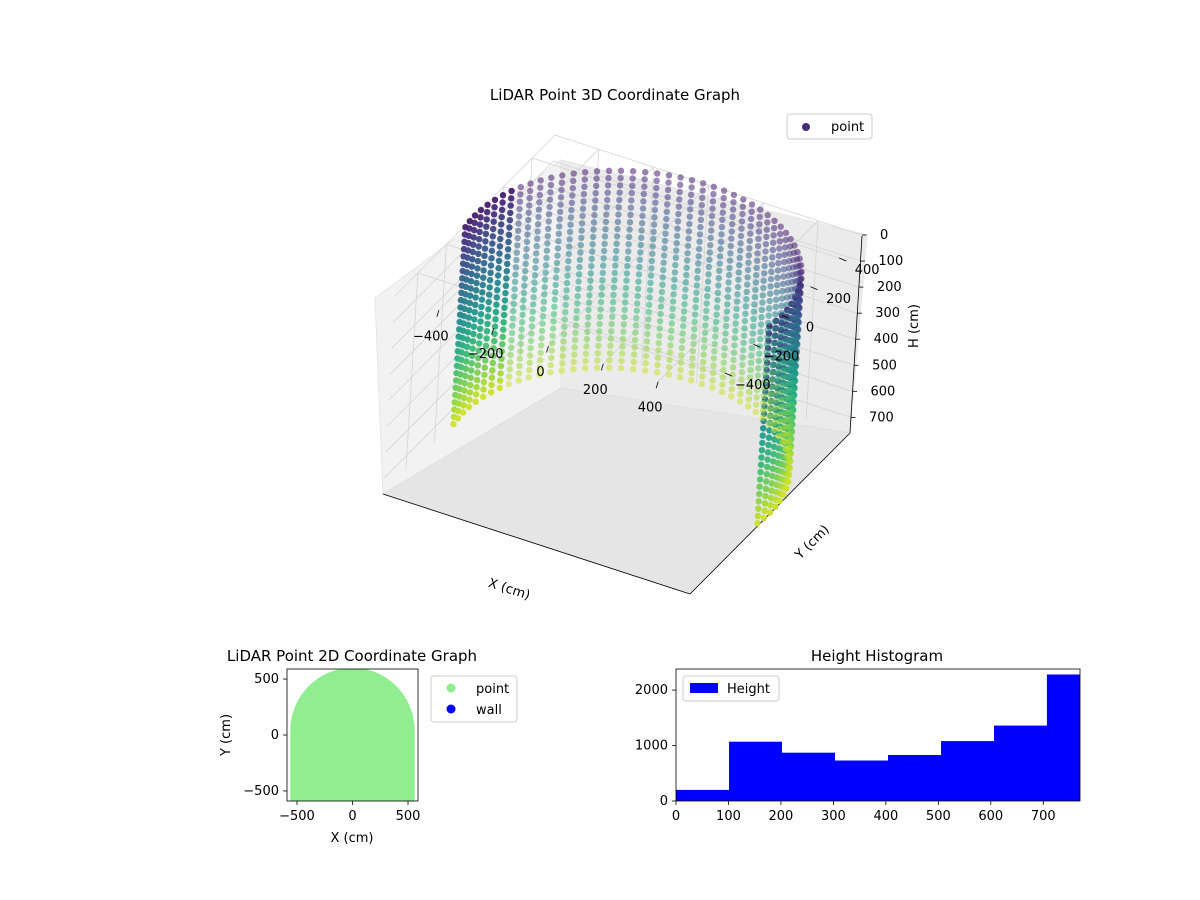 The height and width of the screenshot is (900, 1200). I want to click on chart-3d-title: LiDAR Point 3D Coordinate Graph, so click(615, 95).